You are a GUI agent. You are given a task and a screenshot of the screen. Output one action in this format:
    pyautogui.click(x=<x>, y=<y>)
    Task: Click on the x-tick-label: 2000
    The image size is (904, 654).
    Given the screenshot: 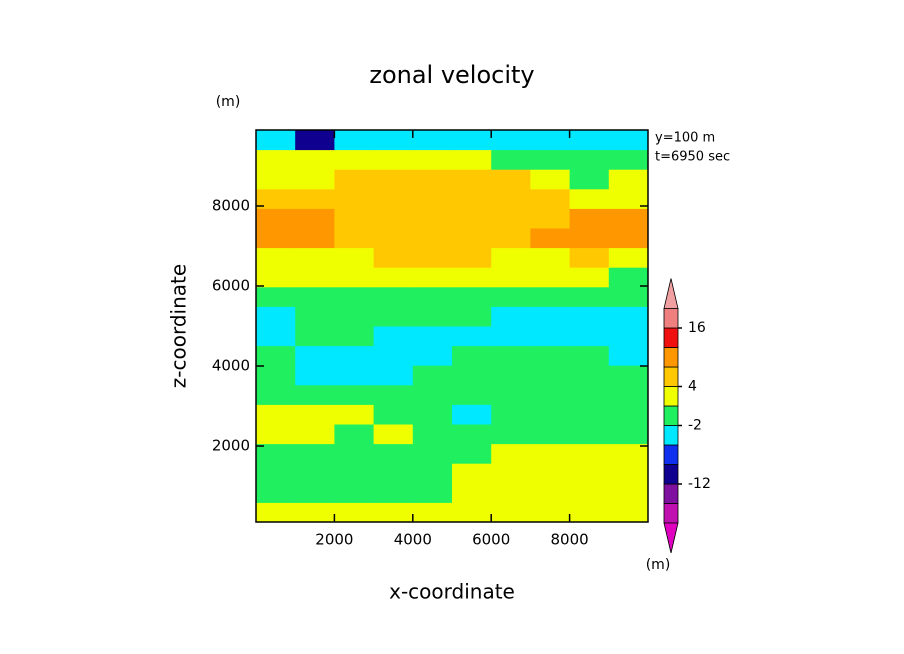 What is the action you would take?
    pyautogui.click(x=334, y=540)
    